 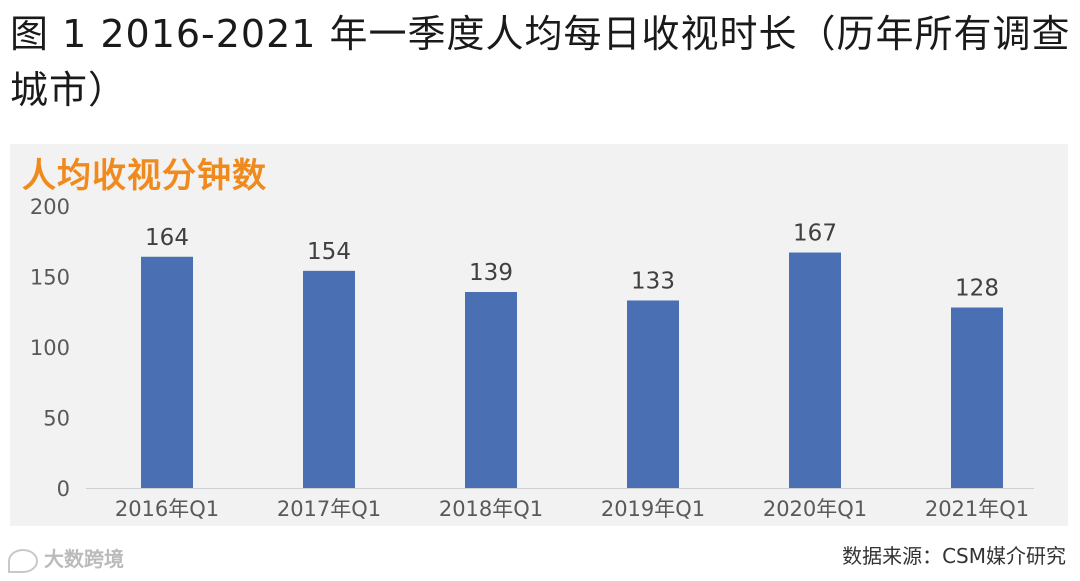 I want to click on source-note: 数据来源：CSM媒介研究, so click(x=954, y=556).